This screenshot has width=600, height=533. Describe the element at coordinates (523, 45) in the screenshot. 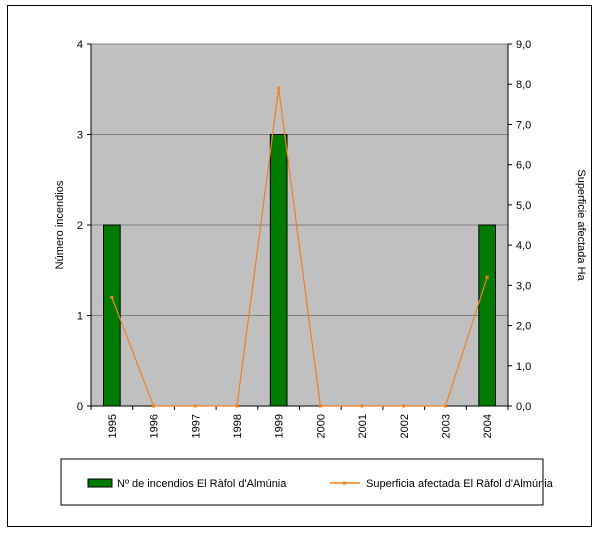

I see `right-tick-label: 9,0` at that location.